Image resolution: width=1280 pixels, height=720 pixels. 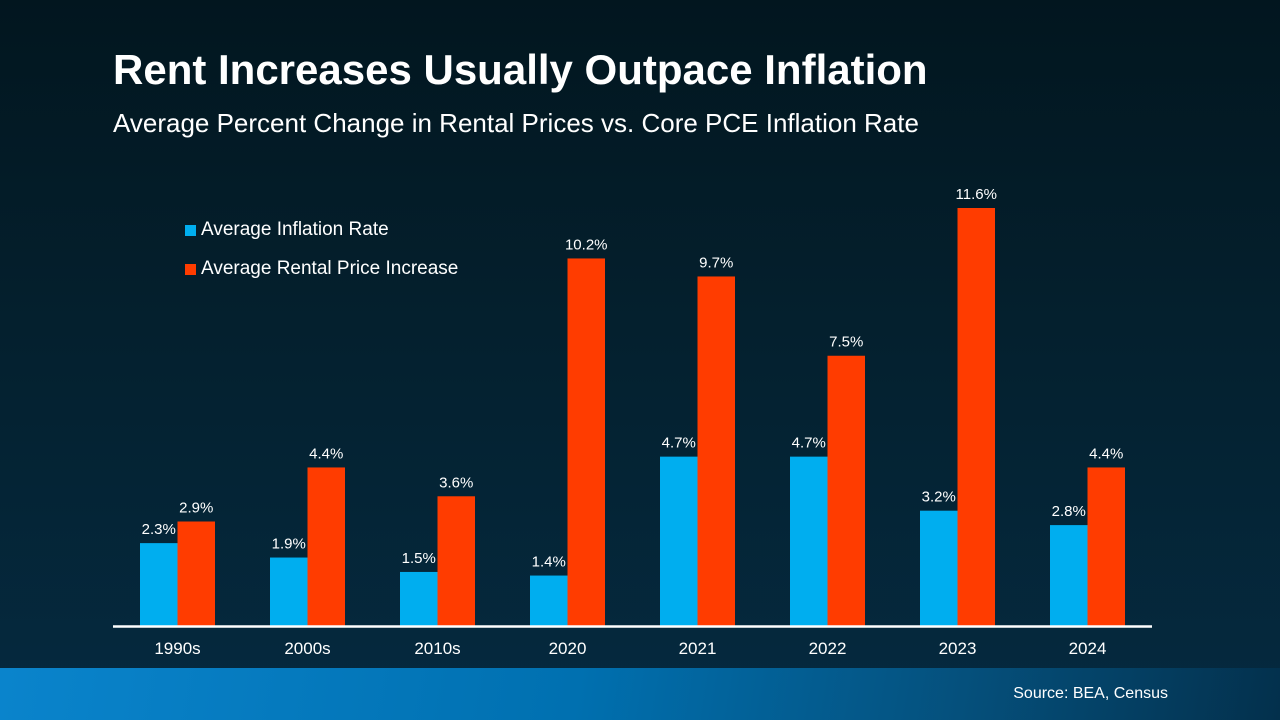 What do you see at coordinates (568, 648) in the screenshot?
I see `x-tick-label: 2020` at bounding box center [568, 648].